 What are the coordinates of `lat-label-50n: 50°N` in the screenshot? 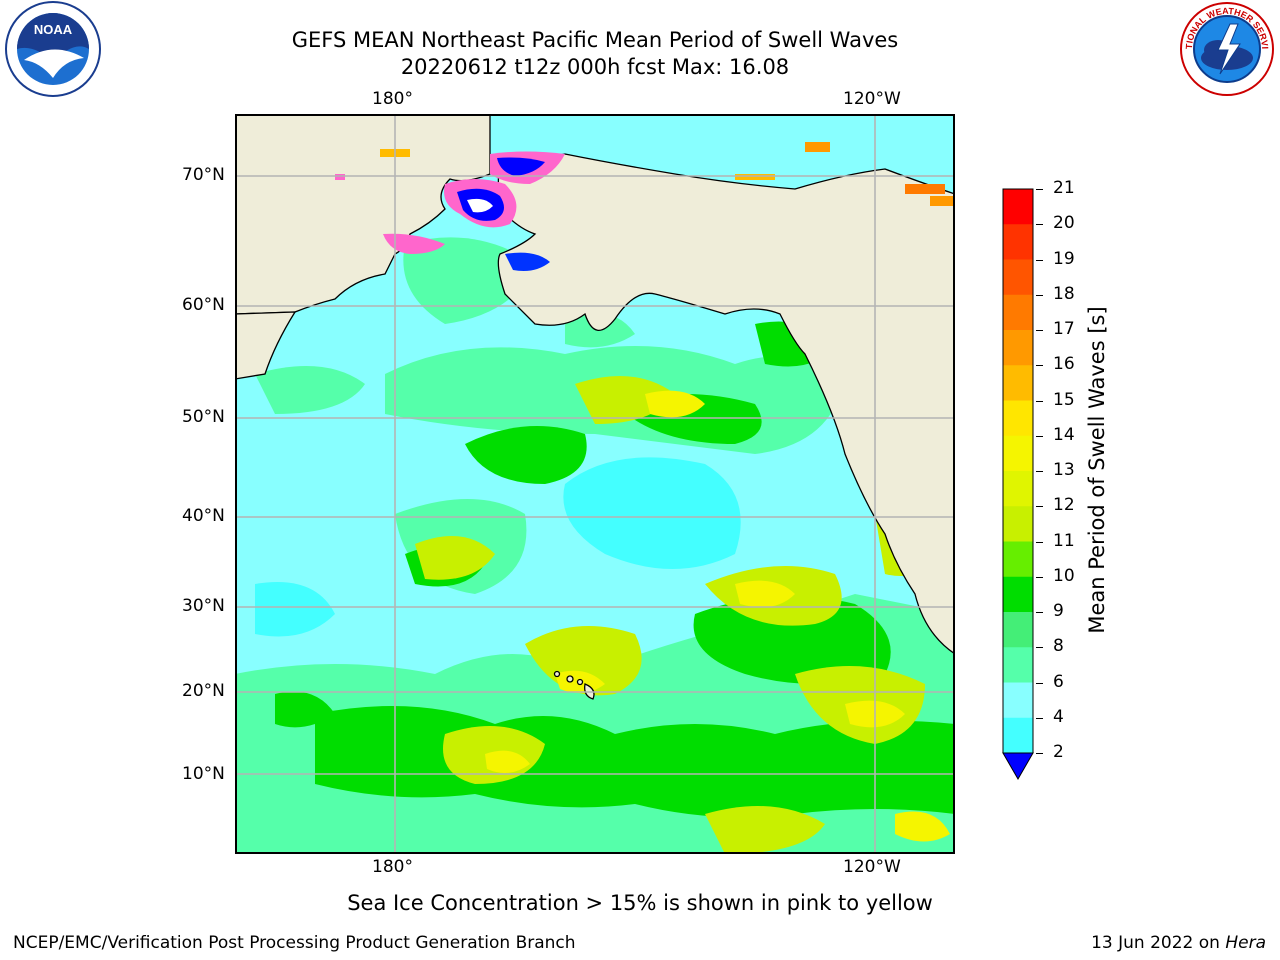 It's located at (203, 417).